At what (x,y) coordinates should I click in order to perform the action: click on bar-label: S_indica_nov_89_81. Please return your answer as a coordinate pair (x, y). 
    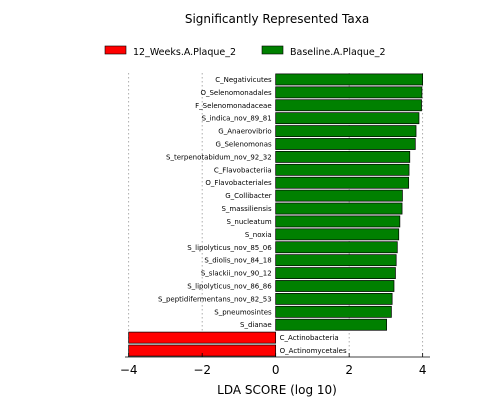
    Looking at the image, I should click on (237, 119).